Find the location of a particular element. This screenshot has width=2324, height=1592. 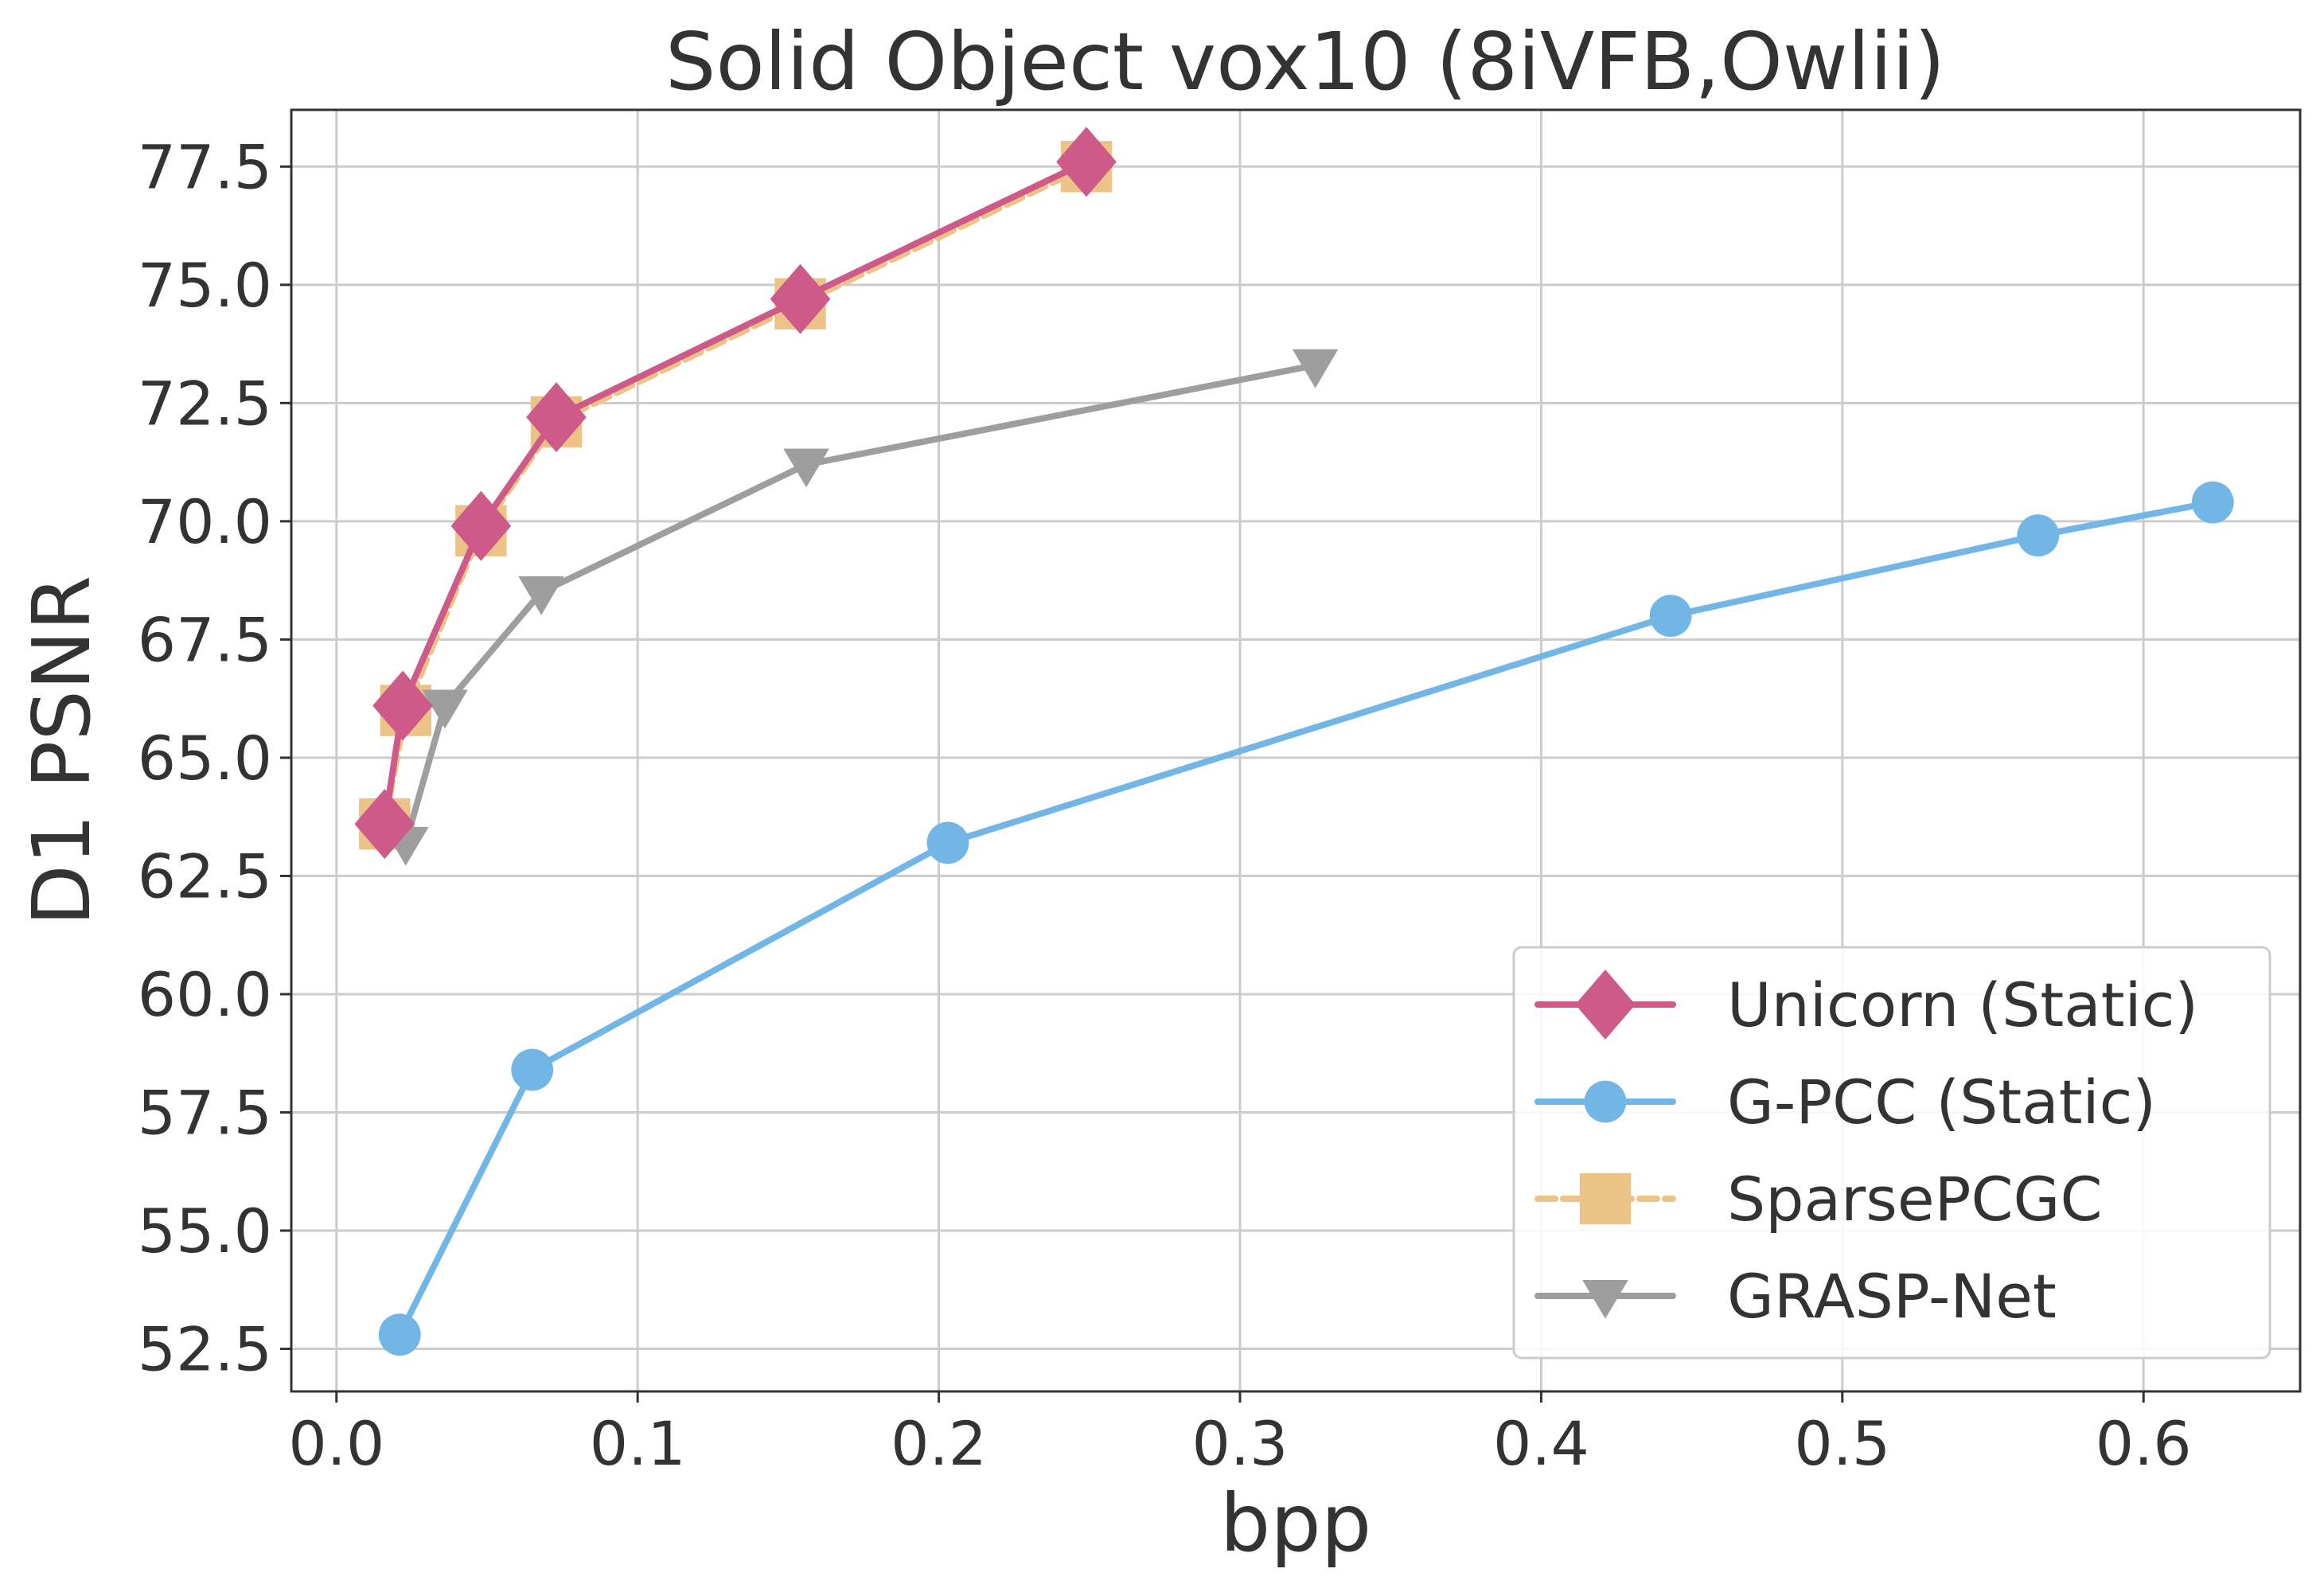

x-axis-title: bpp is located at coordinates (1295, 1524).